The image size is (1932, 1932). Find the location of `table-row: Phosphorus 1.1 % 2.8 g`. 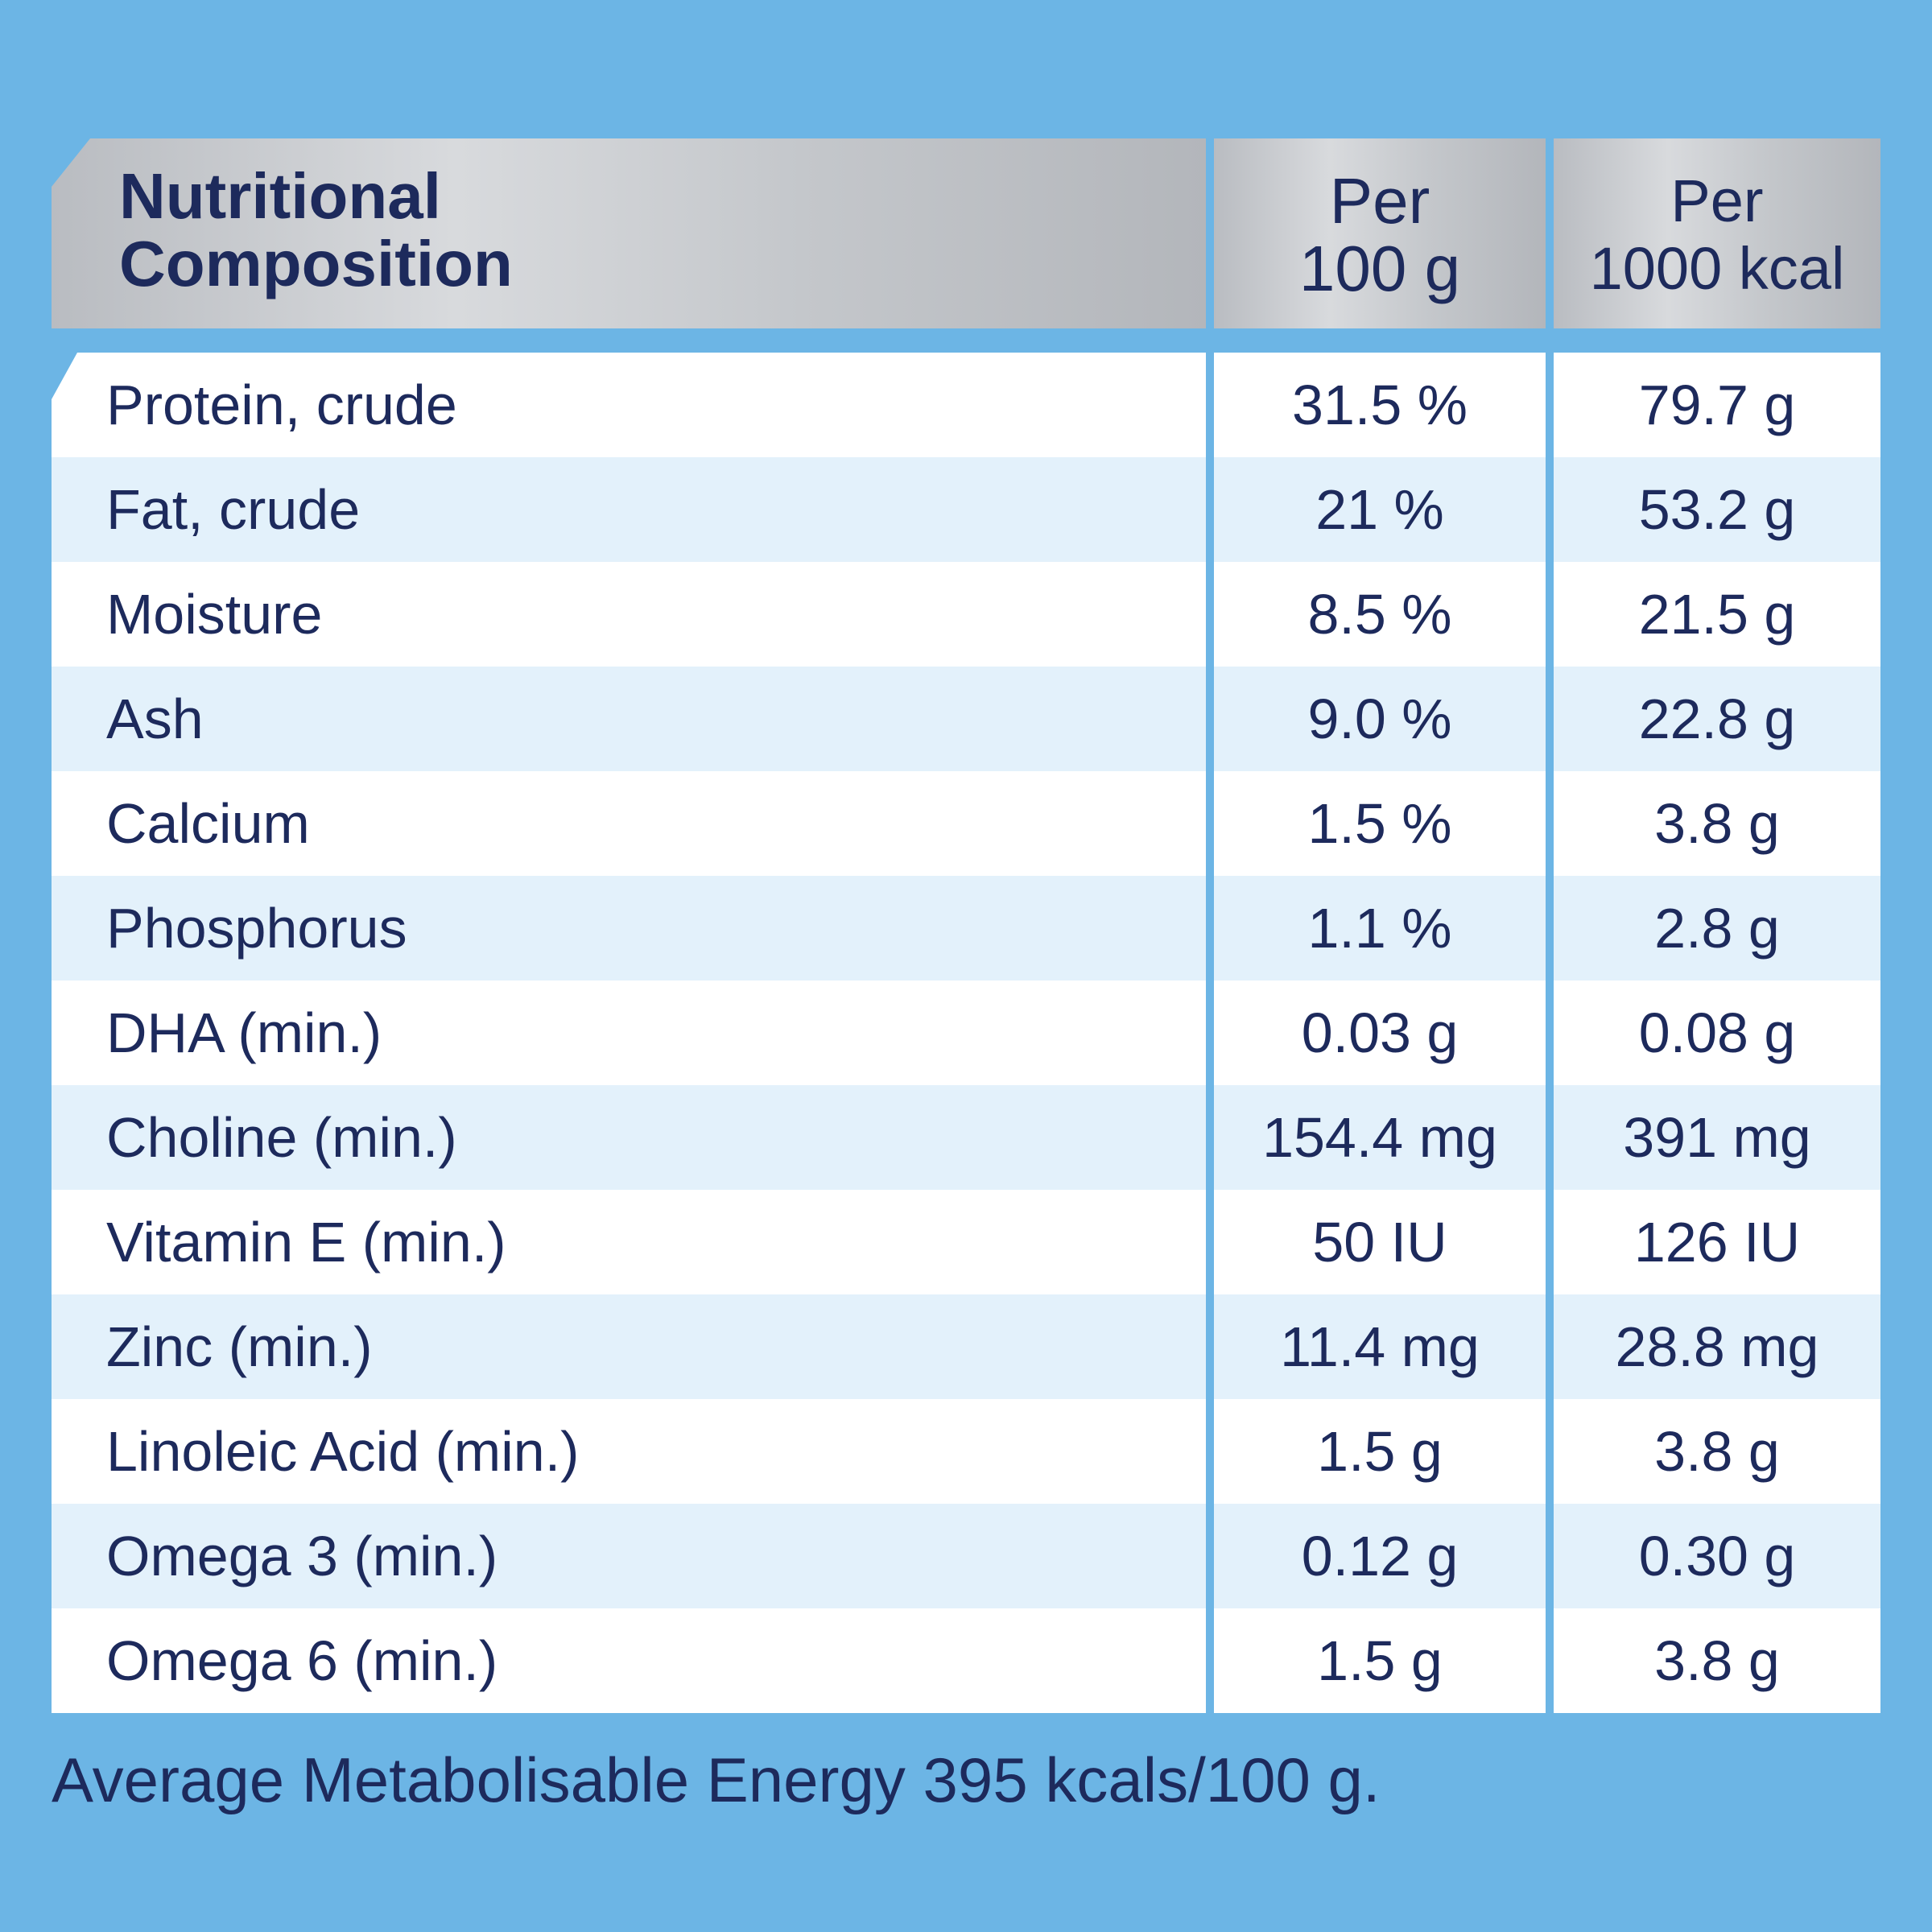

table-row: Phosphorus 1.1 % 2.8 g is located at coordinates (966, 928).